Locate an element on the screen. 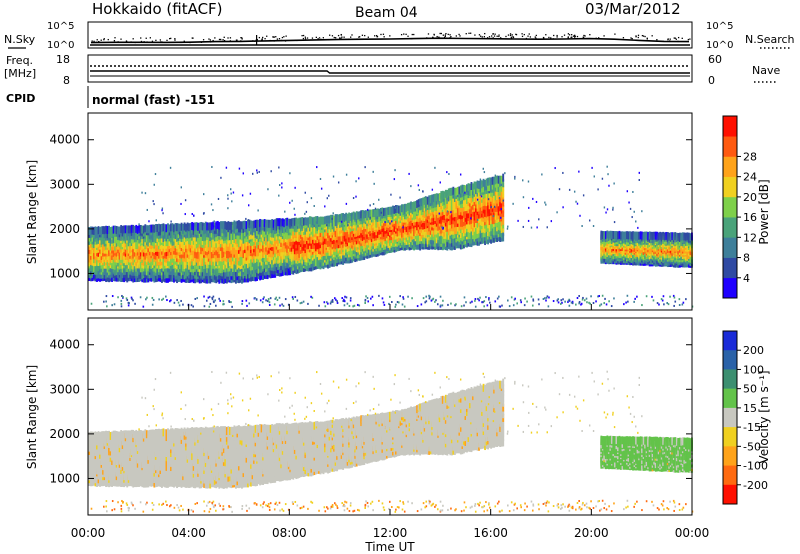 The height and width of the screenshot is (554, 800). noise-left-tick-bottom: 10^0 is located at coordinates (60, 45).